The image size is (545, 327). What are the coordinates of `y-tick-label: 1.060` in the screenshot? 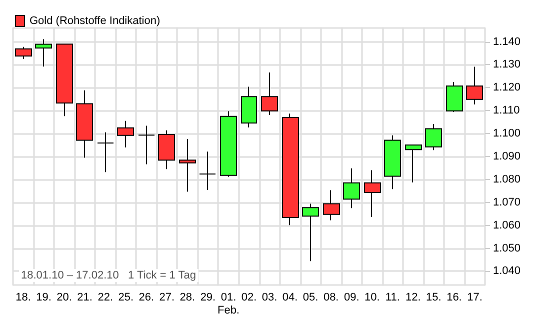 It's located at (507, 225).